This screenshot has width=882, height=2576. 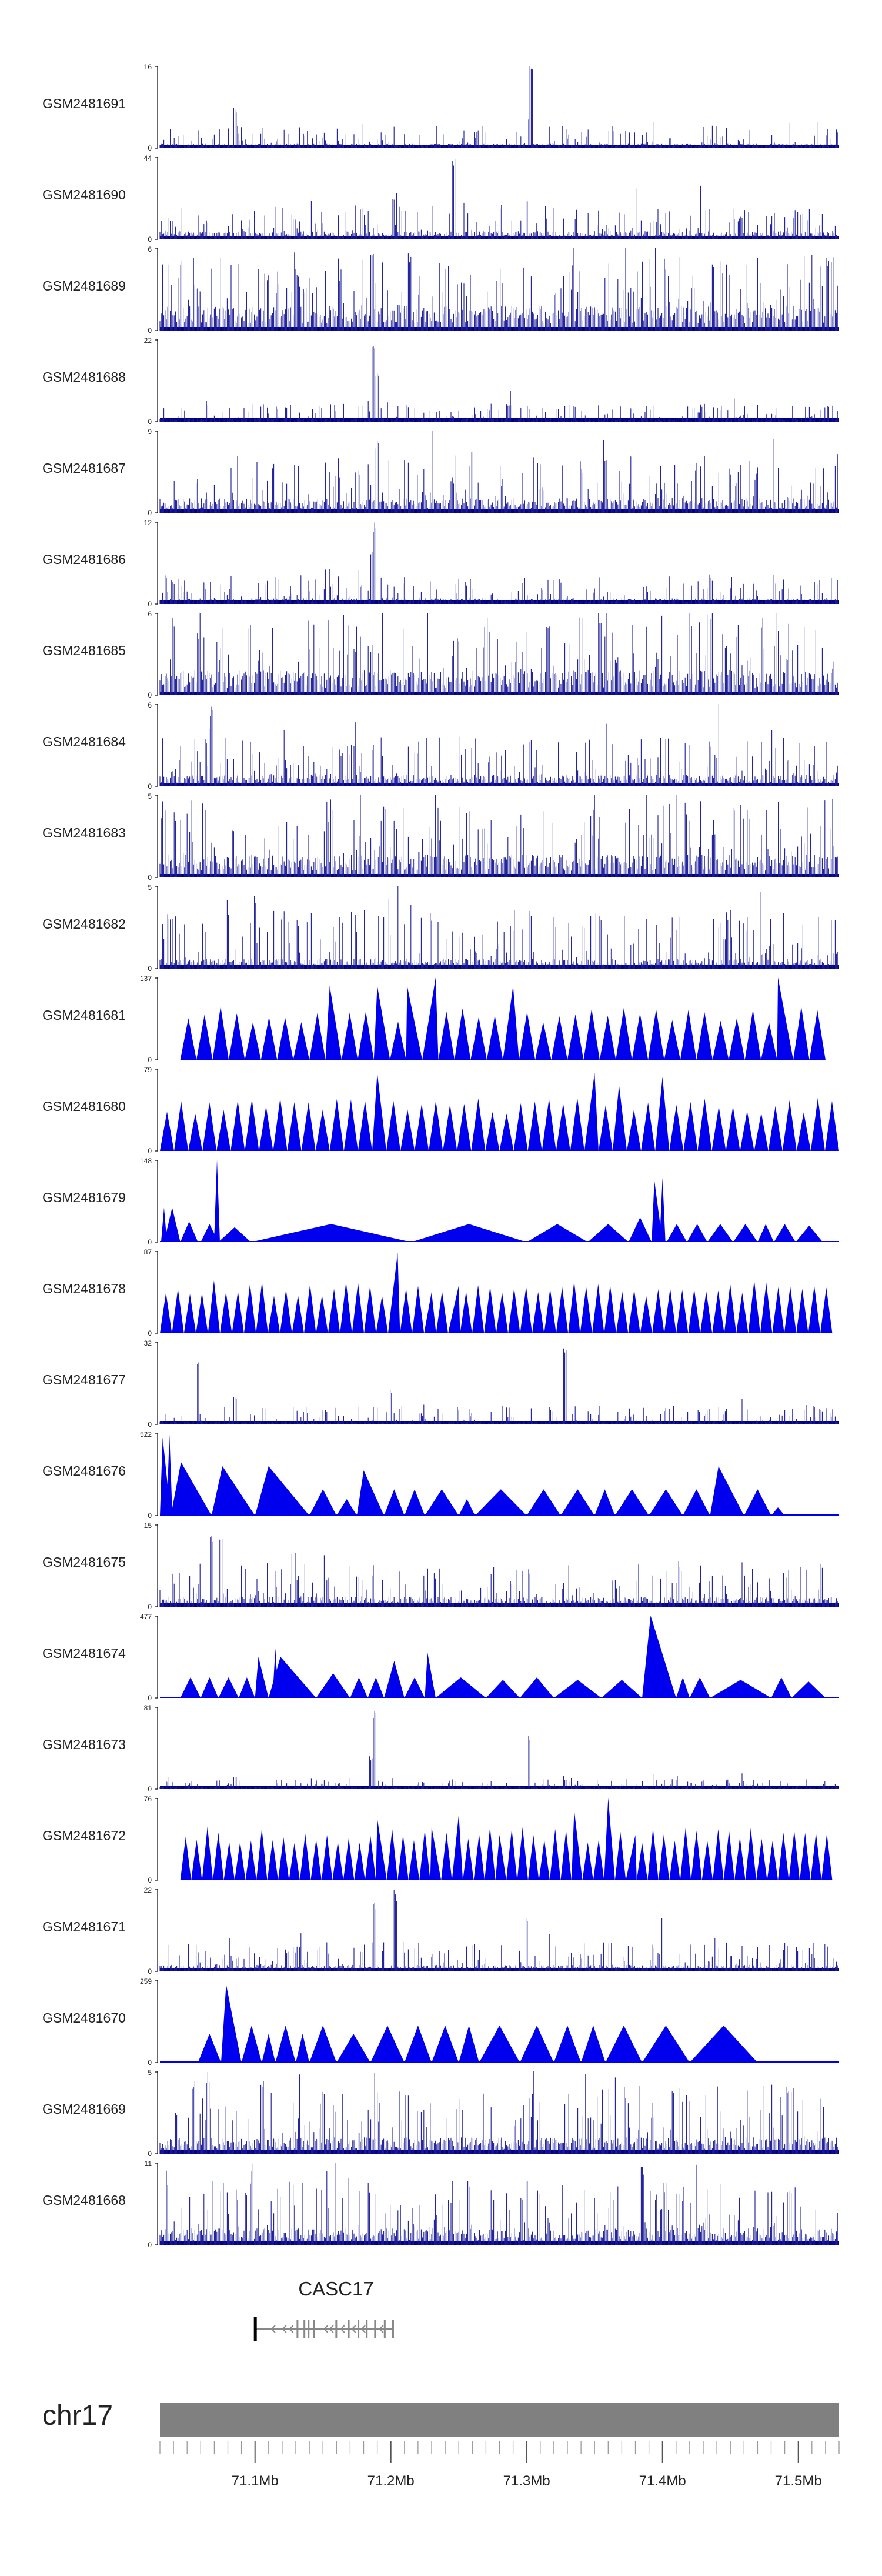 I want to click on track-name: GSM2481668, so click(x=84, y=2200).